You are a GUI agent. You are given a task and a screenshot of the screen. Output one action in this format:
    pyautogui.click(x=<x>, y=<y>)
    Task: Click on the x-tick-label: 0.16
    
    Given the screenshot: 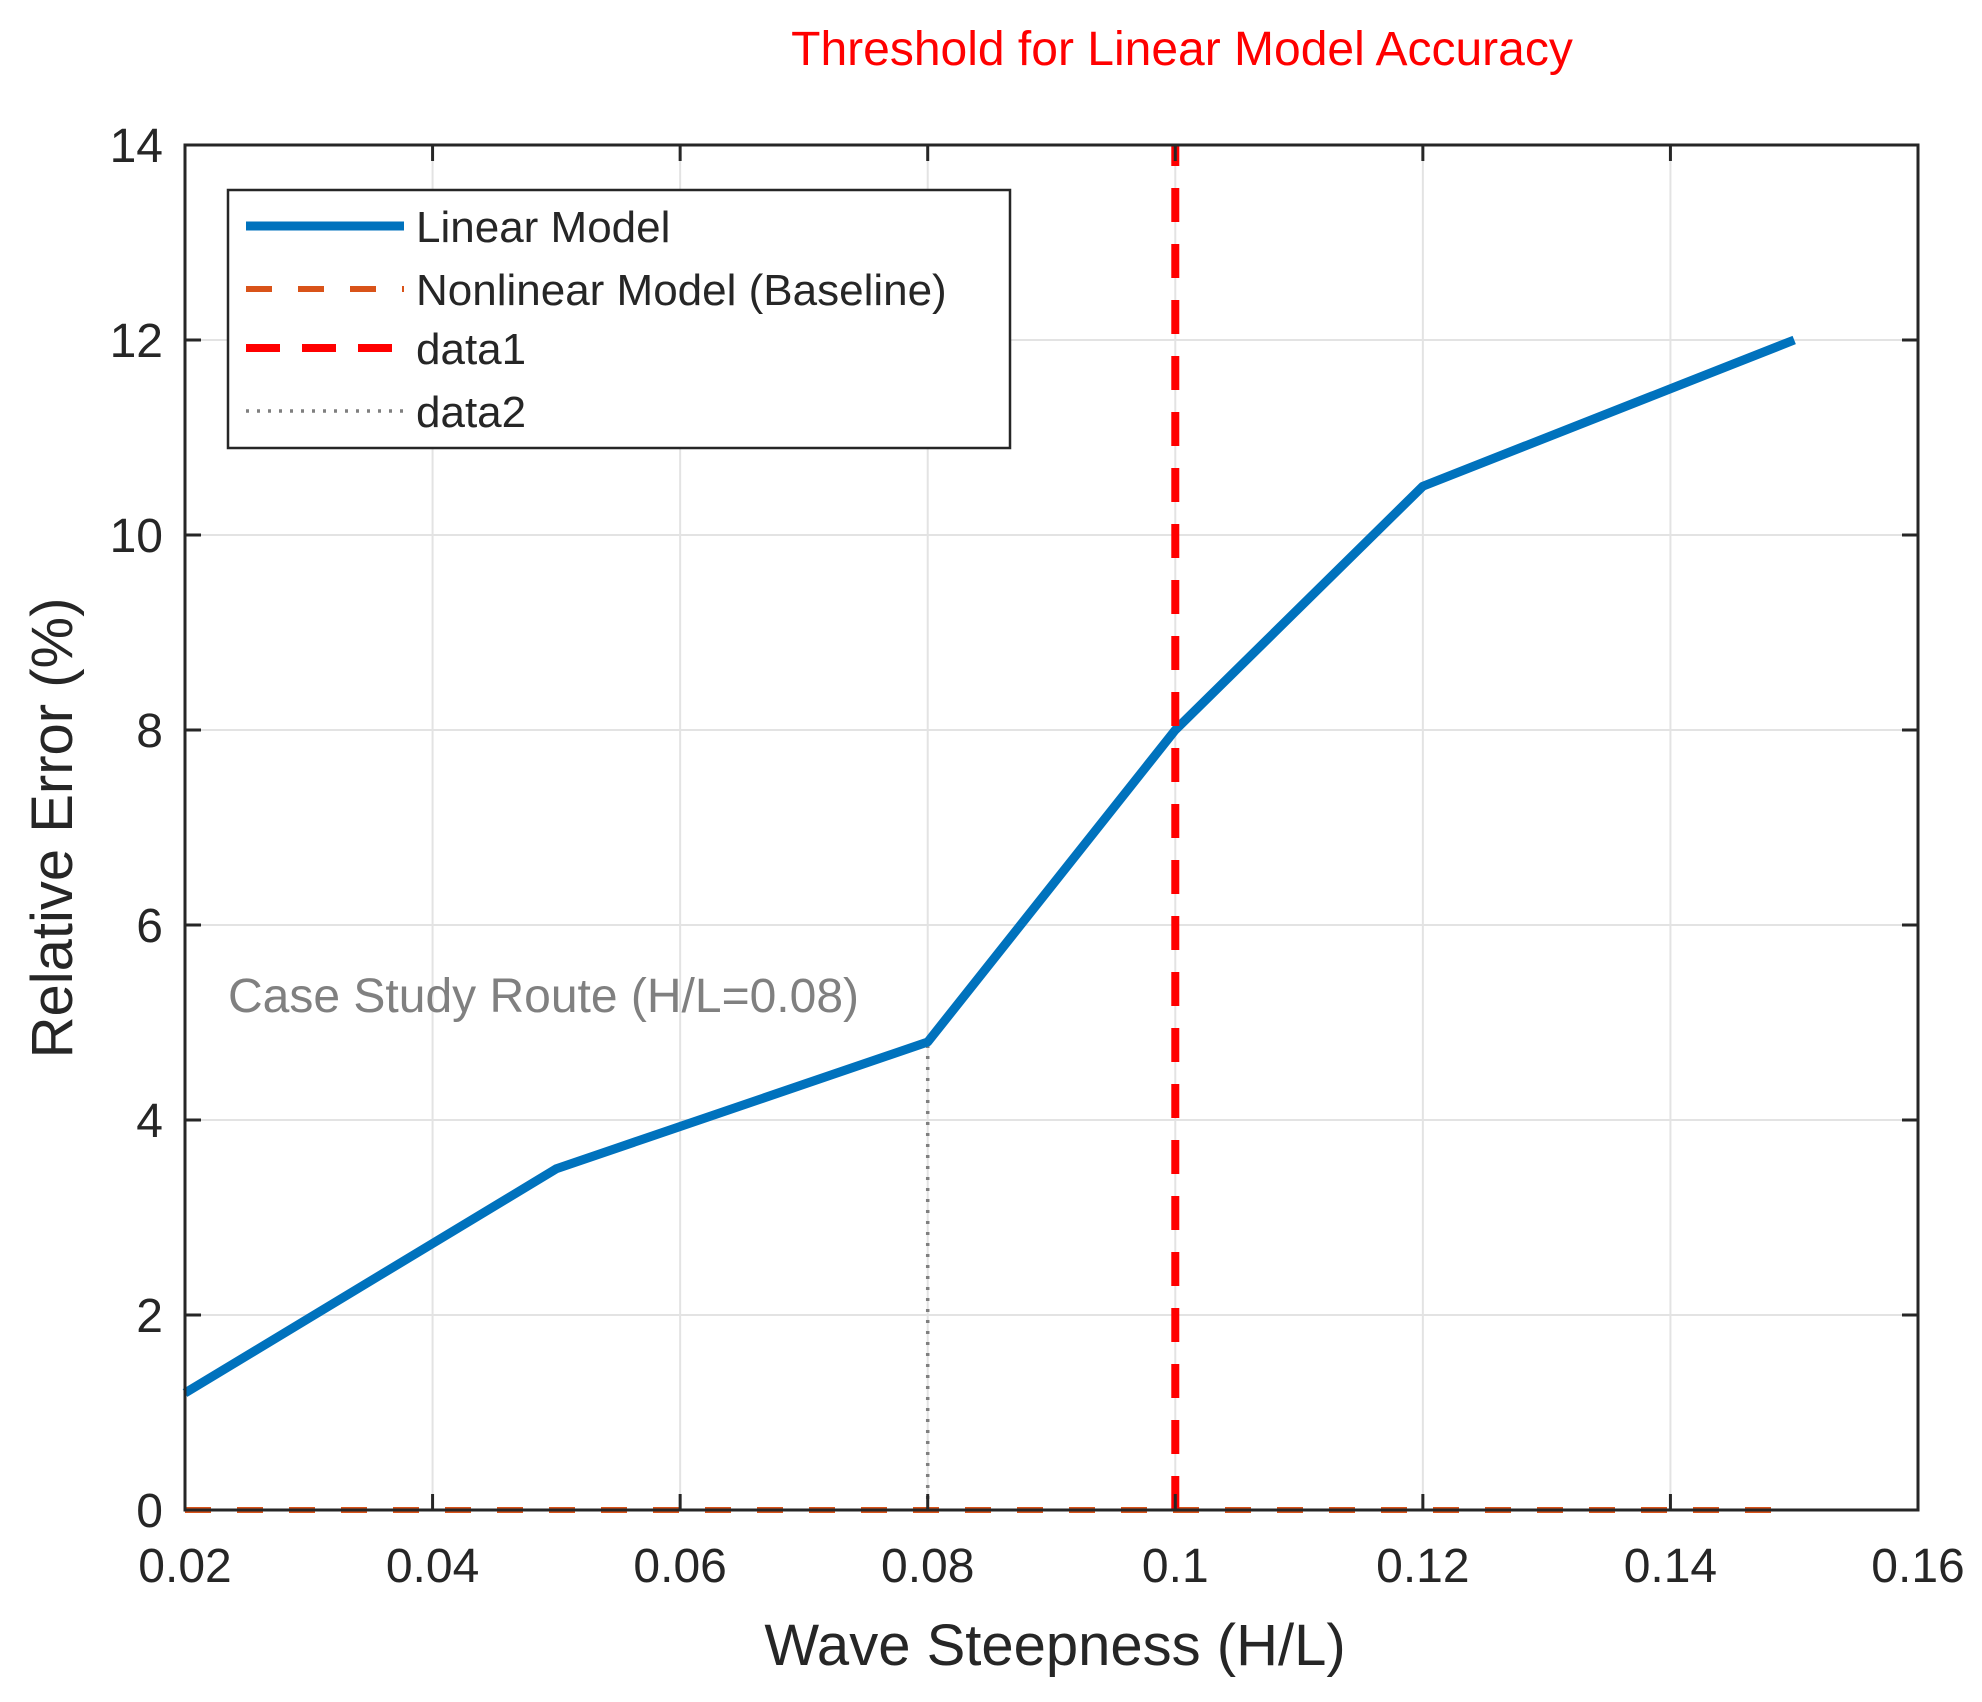 What is the action you would take?
    pyautogui.click(x=1917, y=1566)
    